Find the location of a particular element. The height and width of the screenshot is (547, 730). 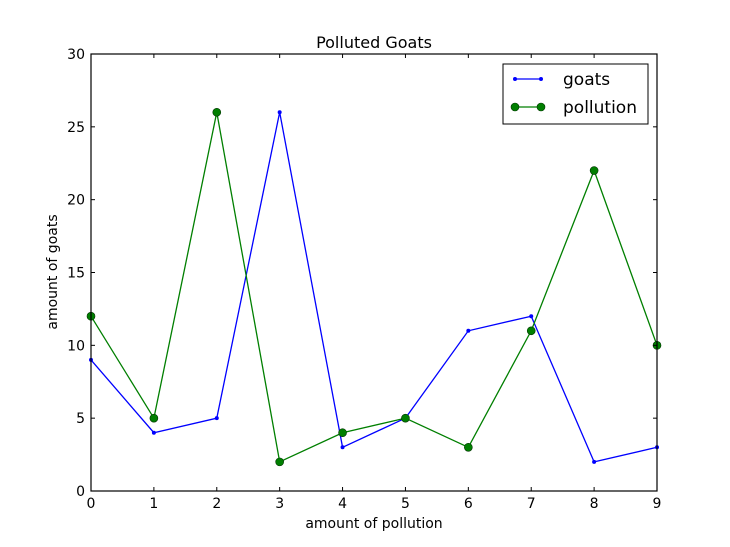

legend-label-goats: goats is located at coordinates (586, 80).